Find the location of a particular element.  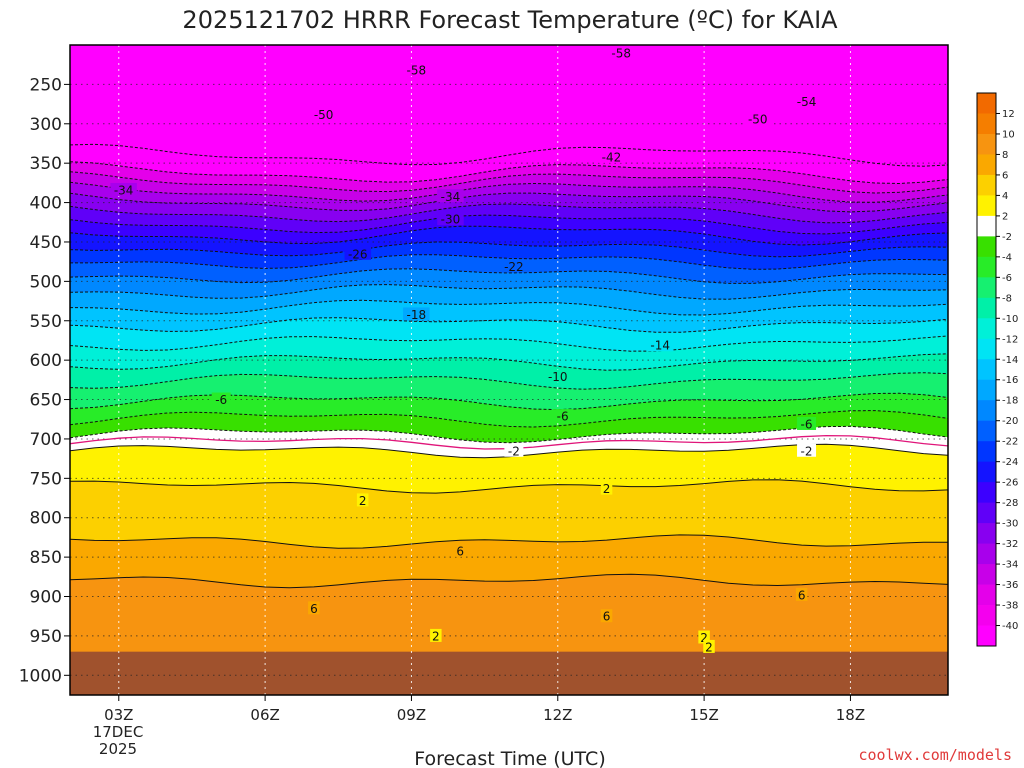

colorbar-tick-label-23: -36 is located at coordinates (1010, 585).